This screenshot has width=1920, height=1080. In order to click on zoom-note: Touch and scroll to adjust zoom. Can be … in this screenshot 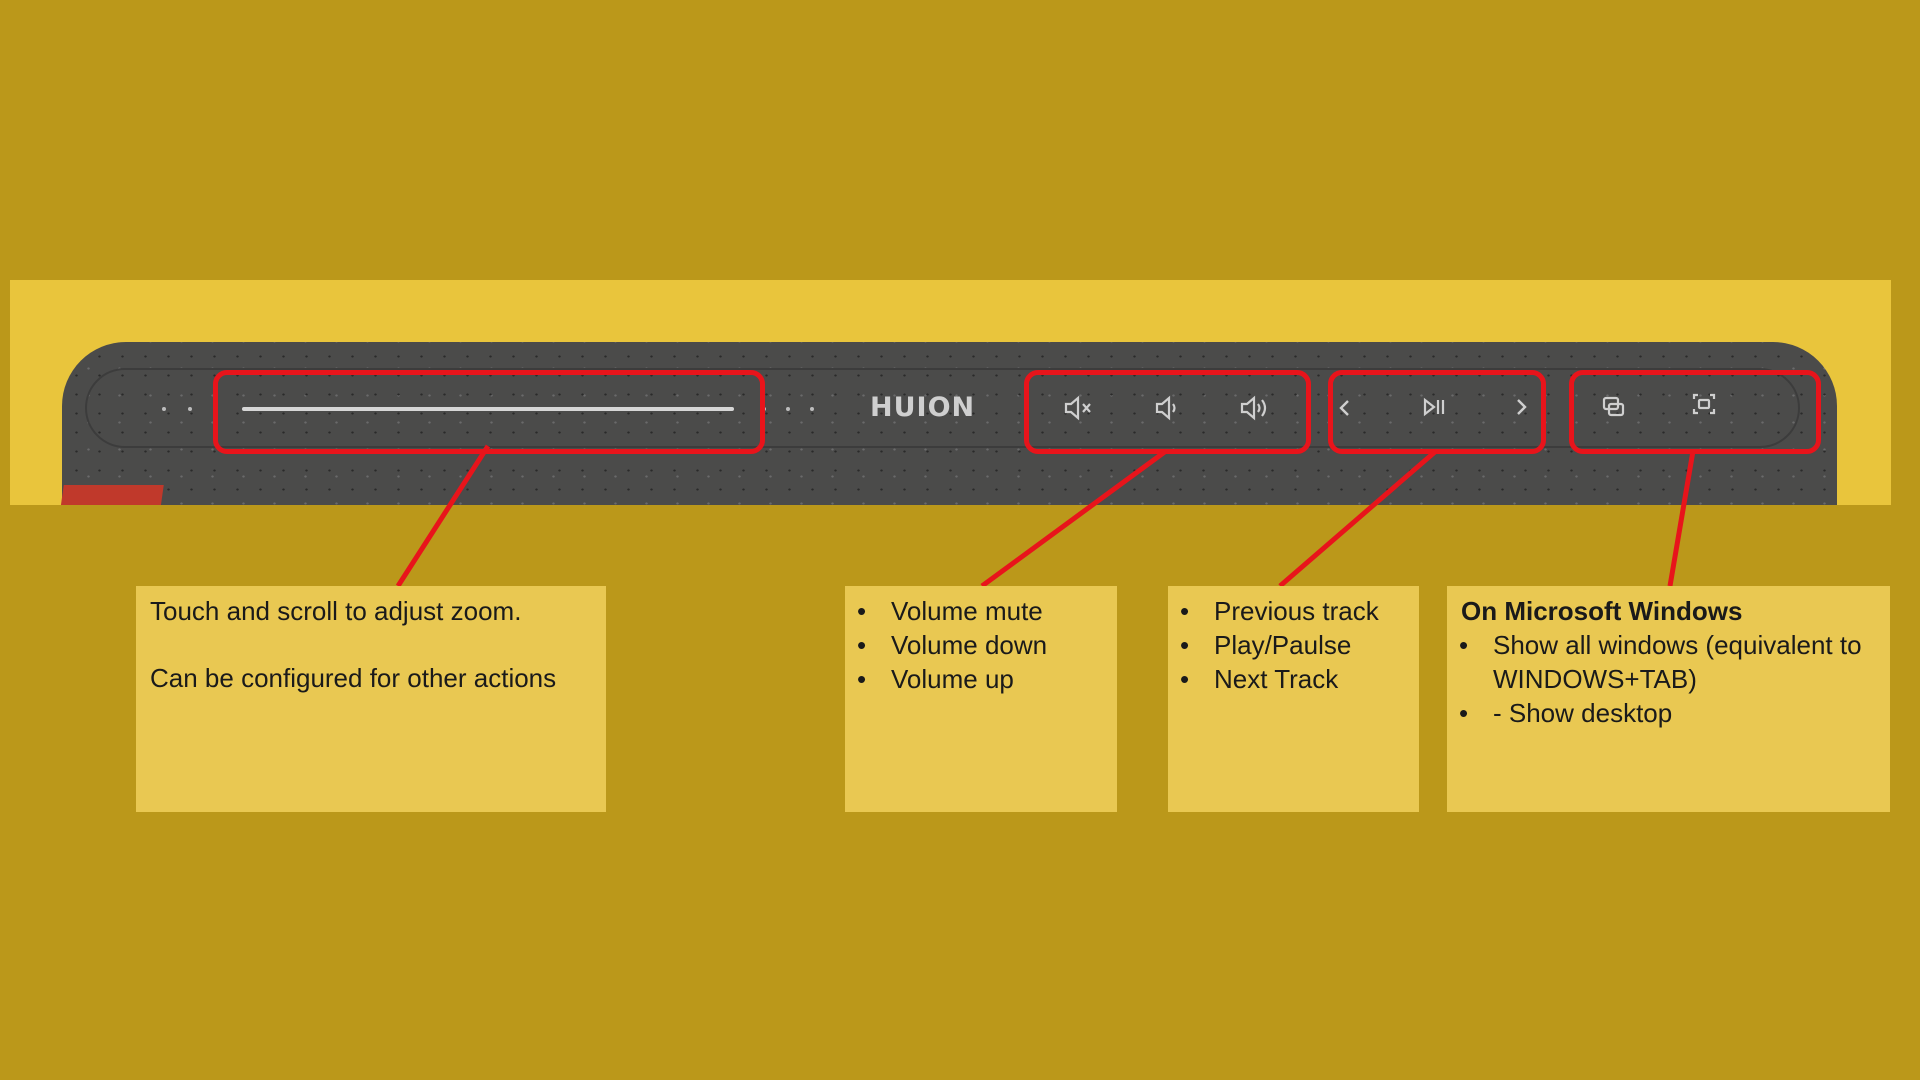, I will do `click(371, 699)`.